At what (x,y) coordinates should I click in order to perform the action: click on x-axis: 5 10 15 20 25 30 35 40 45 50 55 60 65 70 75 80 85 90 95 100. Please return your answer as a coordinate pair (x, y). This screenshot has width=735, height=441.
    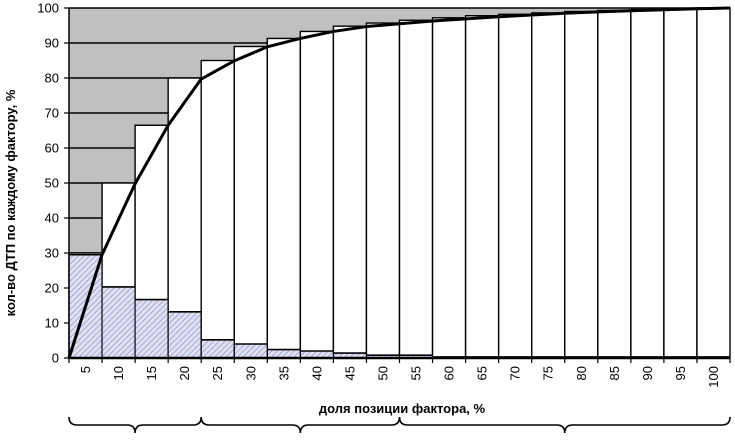
    Looking at the image, I should click on (399, 373).